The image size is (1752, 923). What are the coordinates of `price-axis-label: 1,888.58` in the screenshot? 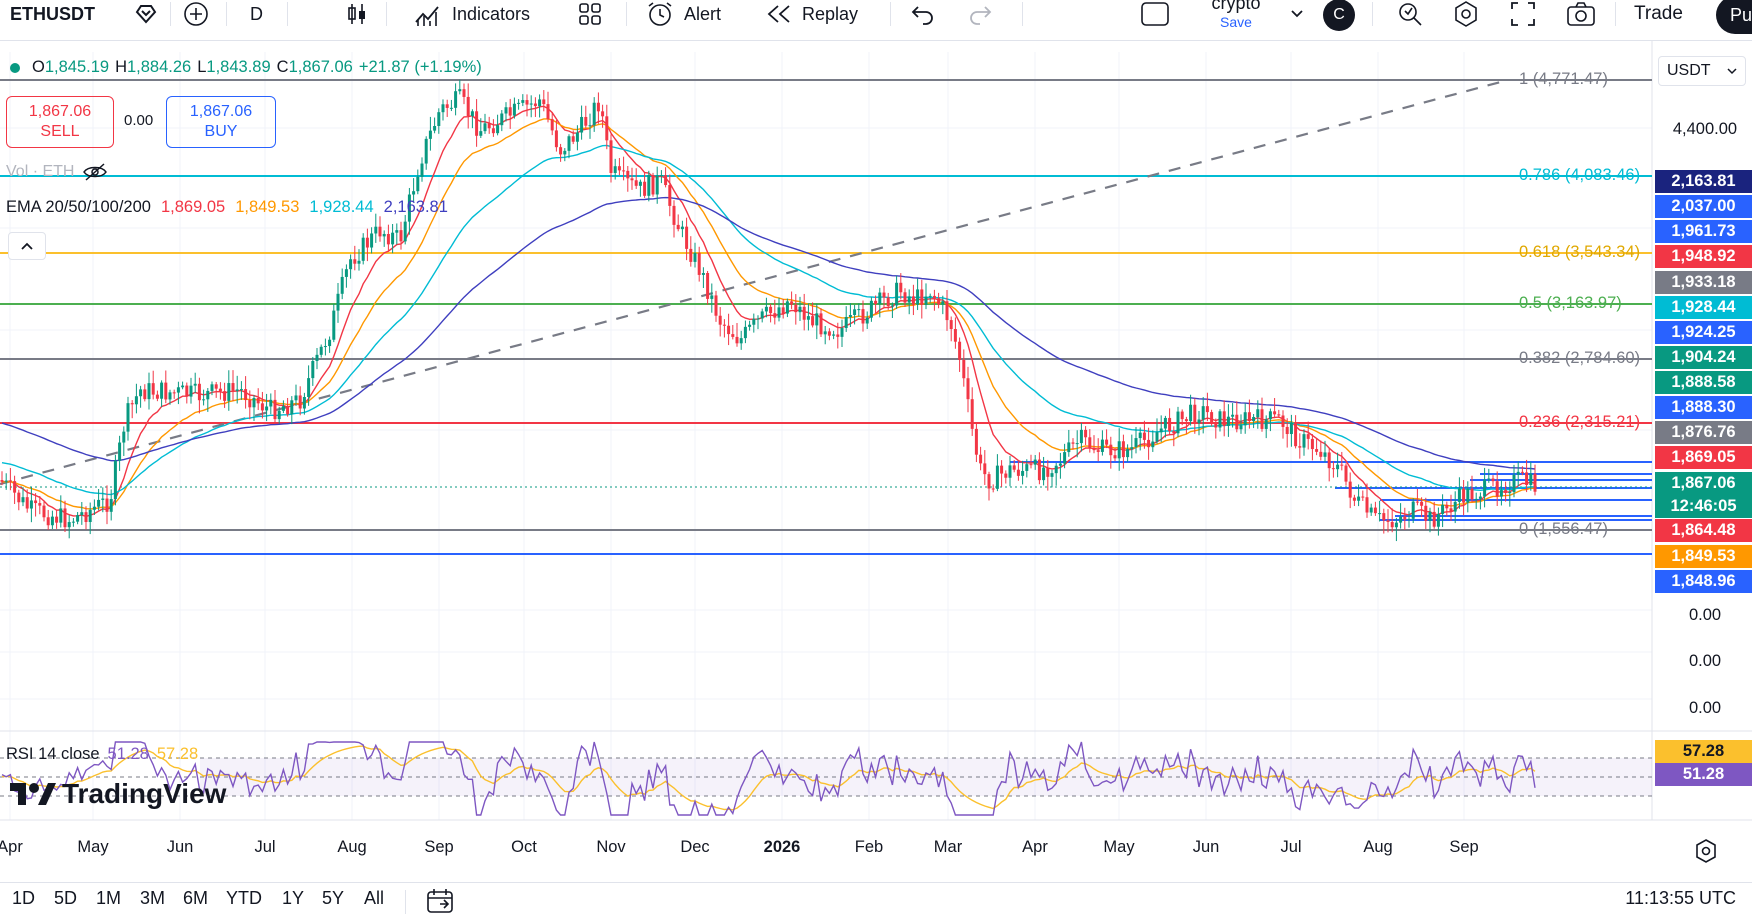 It's located at (1703, 382).